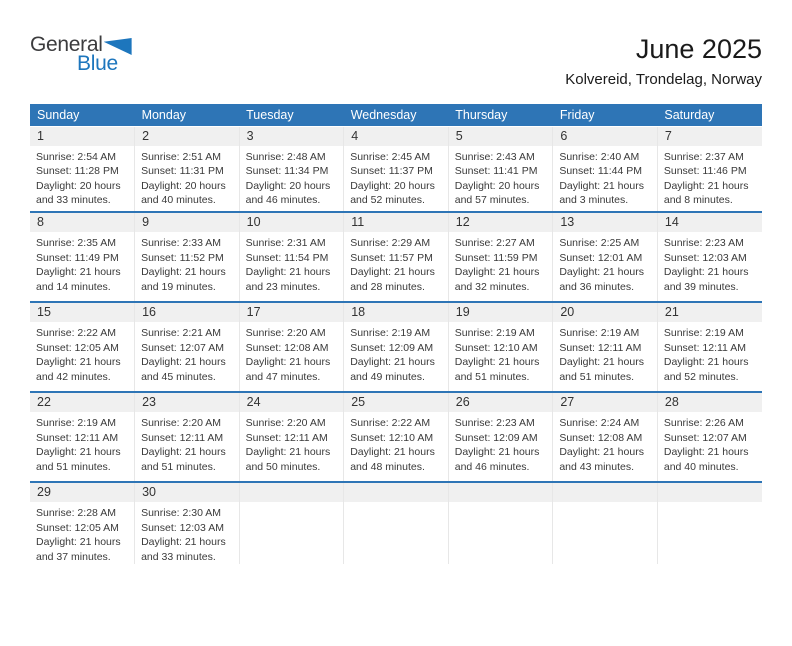  Describe the element at coordinates (291, 312) in the screenshot. I see `day-number: 17` at that location.